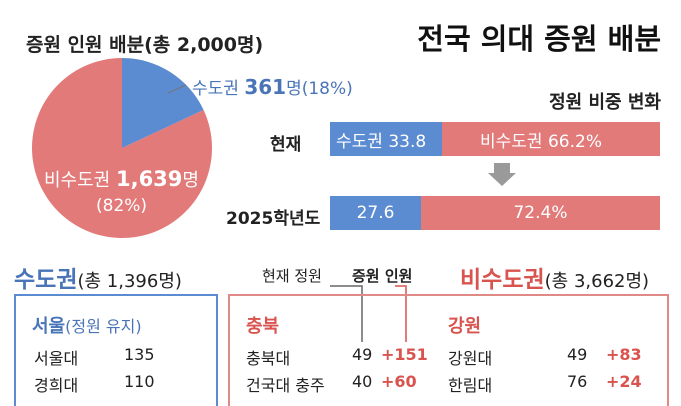 This screenshot has width=681, height=406. Describe the element at coordinates (46, 280) in the screenshot. I see `capital-section-name: 수도권` at that location.